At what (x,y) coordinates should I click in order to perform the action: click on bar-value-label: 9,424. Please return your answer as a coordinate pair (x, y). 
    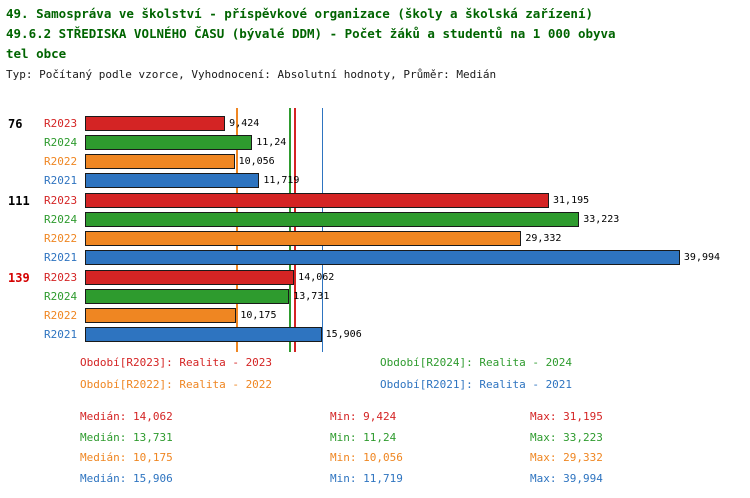
    Looking at the image, I should click on (244, 123).